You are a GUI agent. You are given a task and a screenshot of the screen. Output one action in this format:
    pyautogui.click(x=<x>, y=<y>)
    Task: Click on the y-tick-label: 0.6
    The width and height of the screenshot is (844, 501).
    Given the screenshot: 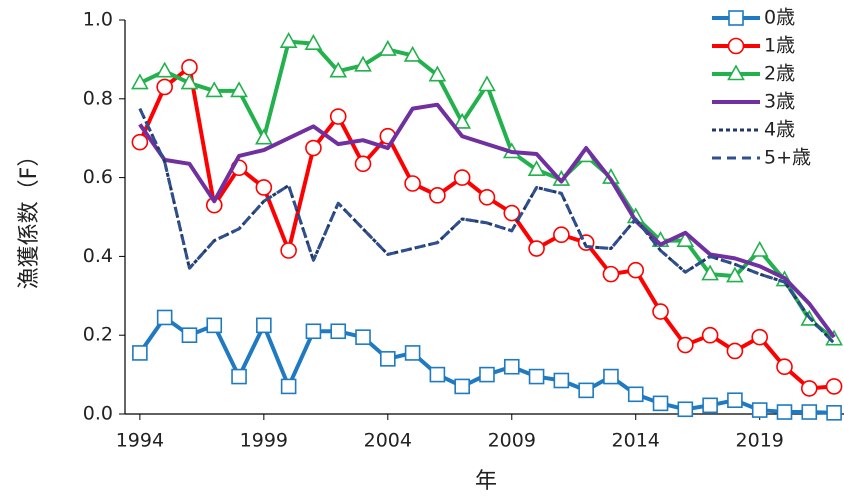 What is the action you would take?
    pyautogui.click(x=98, y=177)
    